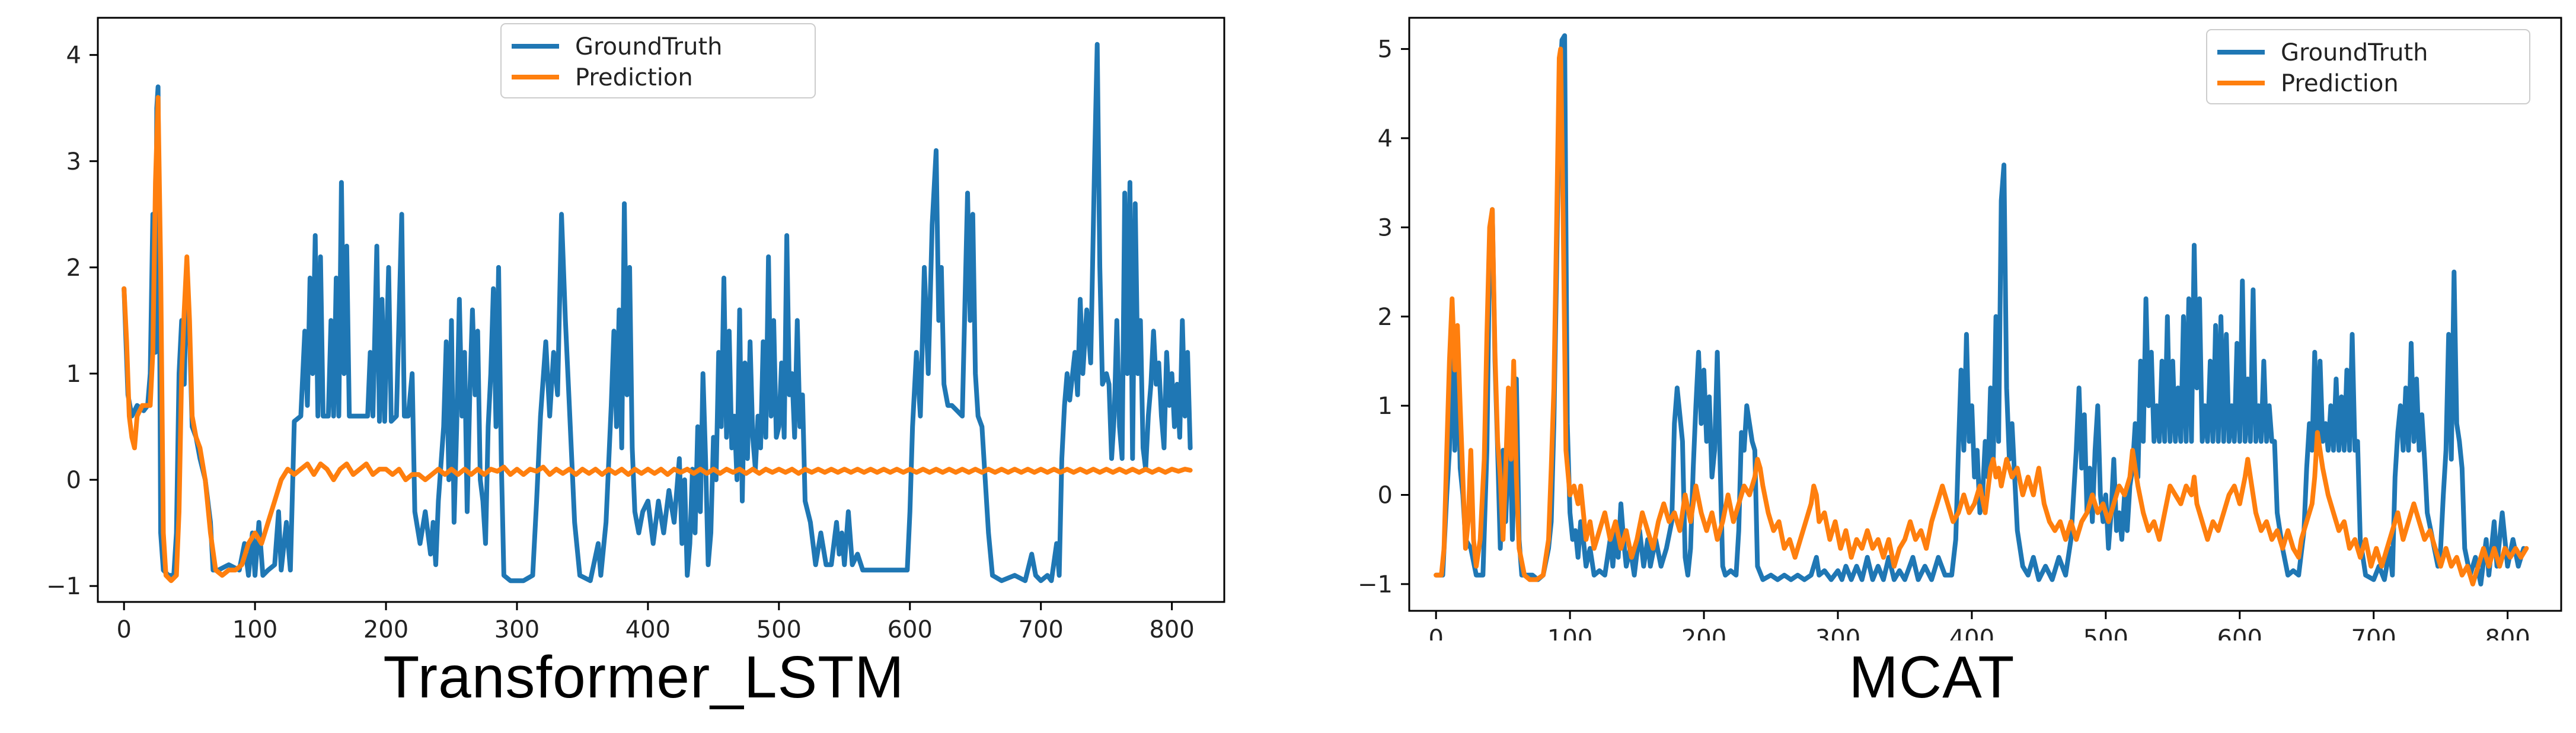 The width and height of the screenshot is (2576, 733). What do you see at coordinates (1932, 677) in the screenshot?
I see `chart-title-right: MCAT` at bounding box center [1932, 677].